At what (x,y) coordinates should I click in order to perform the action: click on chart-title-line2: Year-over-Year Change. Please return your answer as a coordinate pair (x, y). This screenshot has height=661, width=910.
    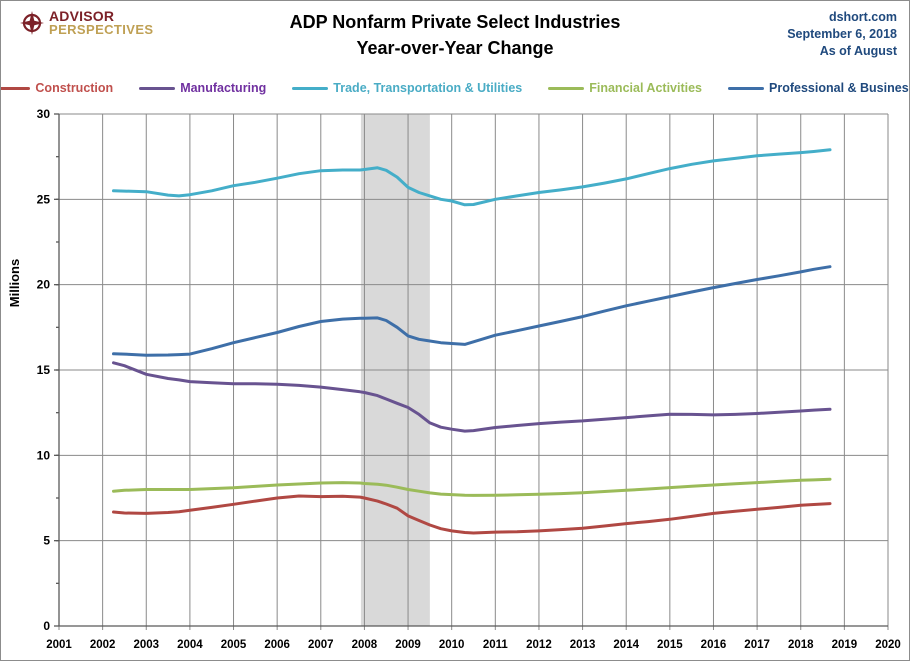
    Looking at the image, I should click on (455, 48).